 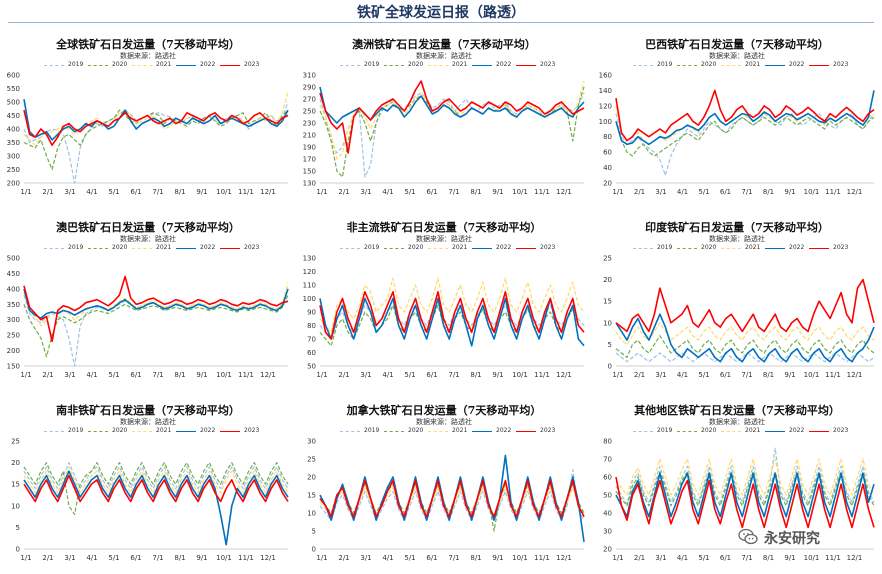 I want to click on title-divider, so click(x=441, y=22).